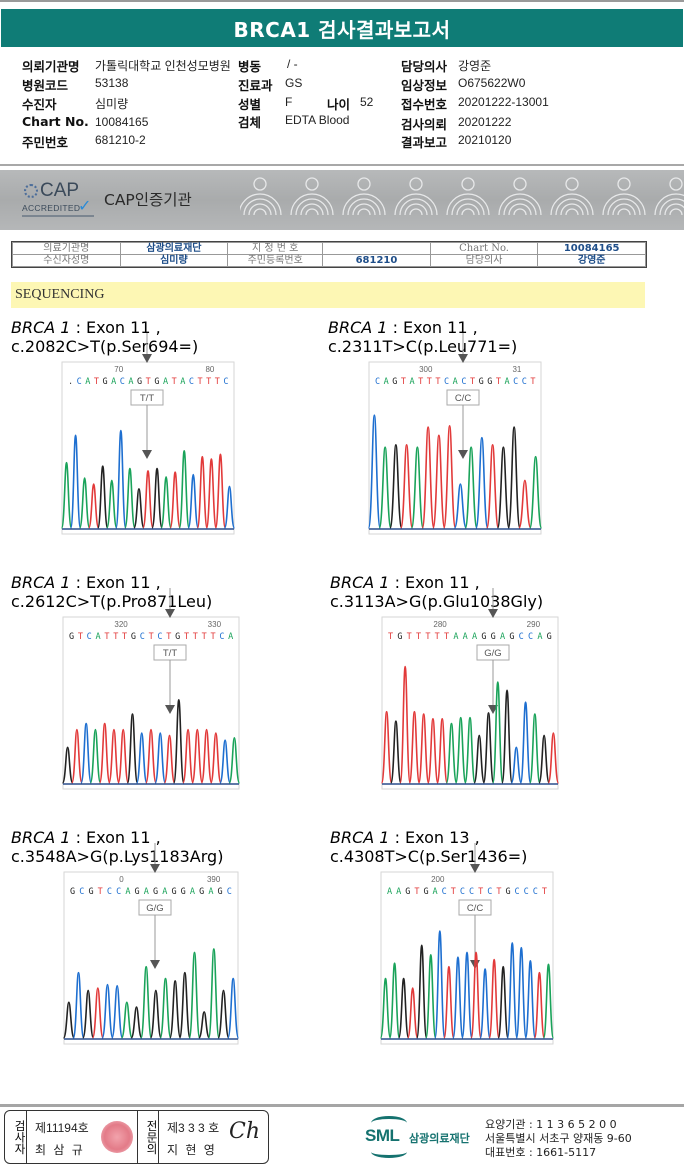  What do you see at coordinates (39, 104) in the screenshot?
I see `patient-label: 수진자` at bounding box center [39, 104].